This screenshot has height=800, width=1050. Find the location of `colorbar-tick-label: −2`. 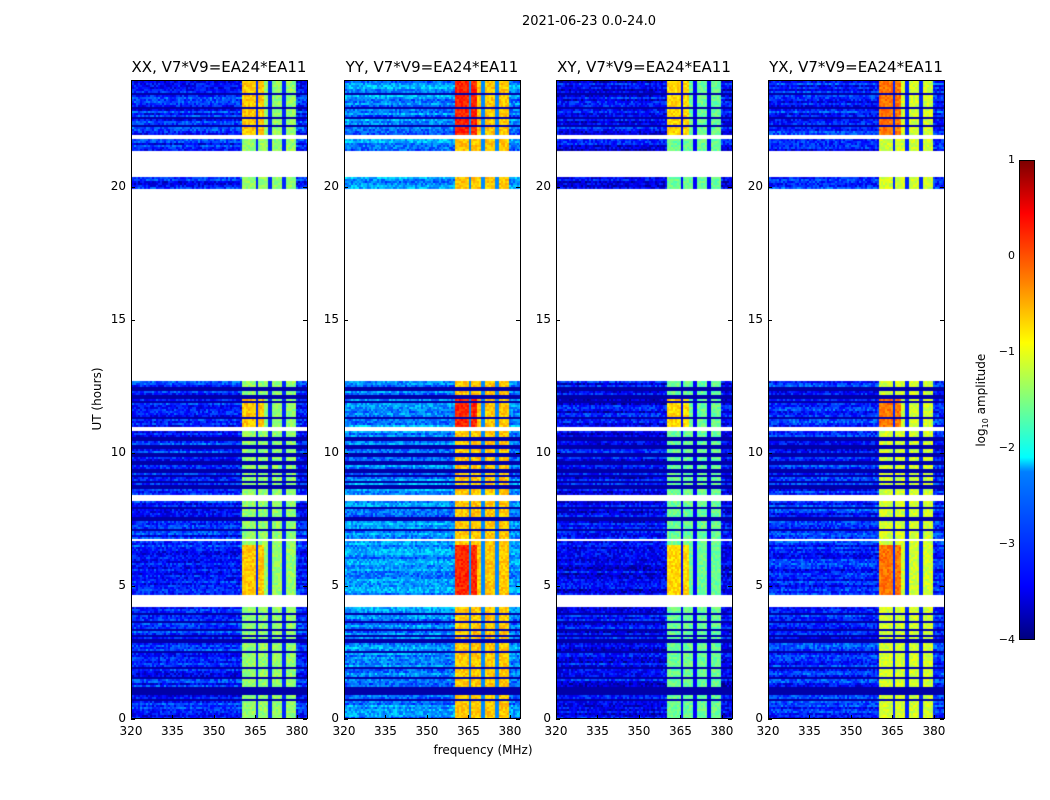

colorbar-tick-label: −2 is located at coordinates (1006, 447).